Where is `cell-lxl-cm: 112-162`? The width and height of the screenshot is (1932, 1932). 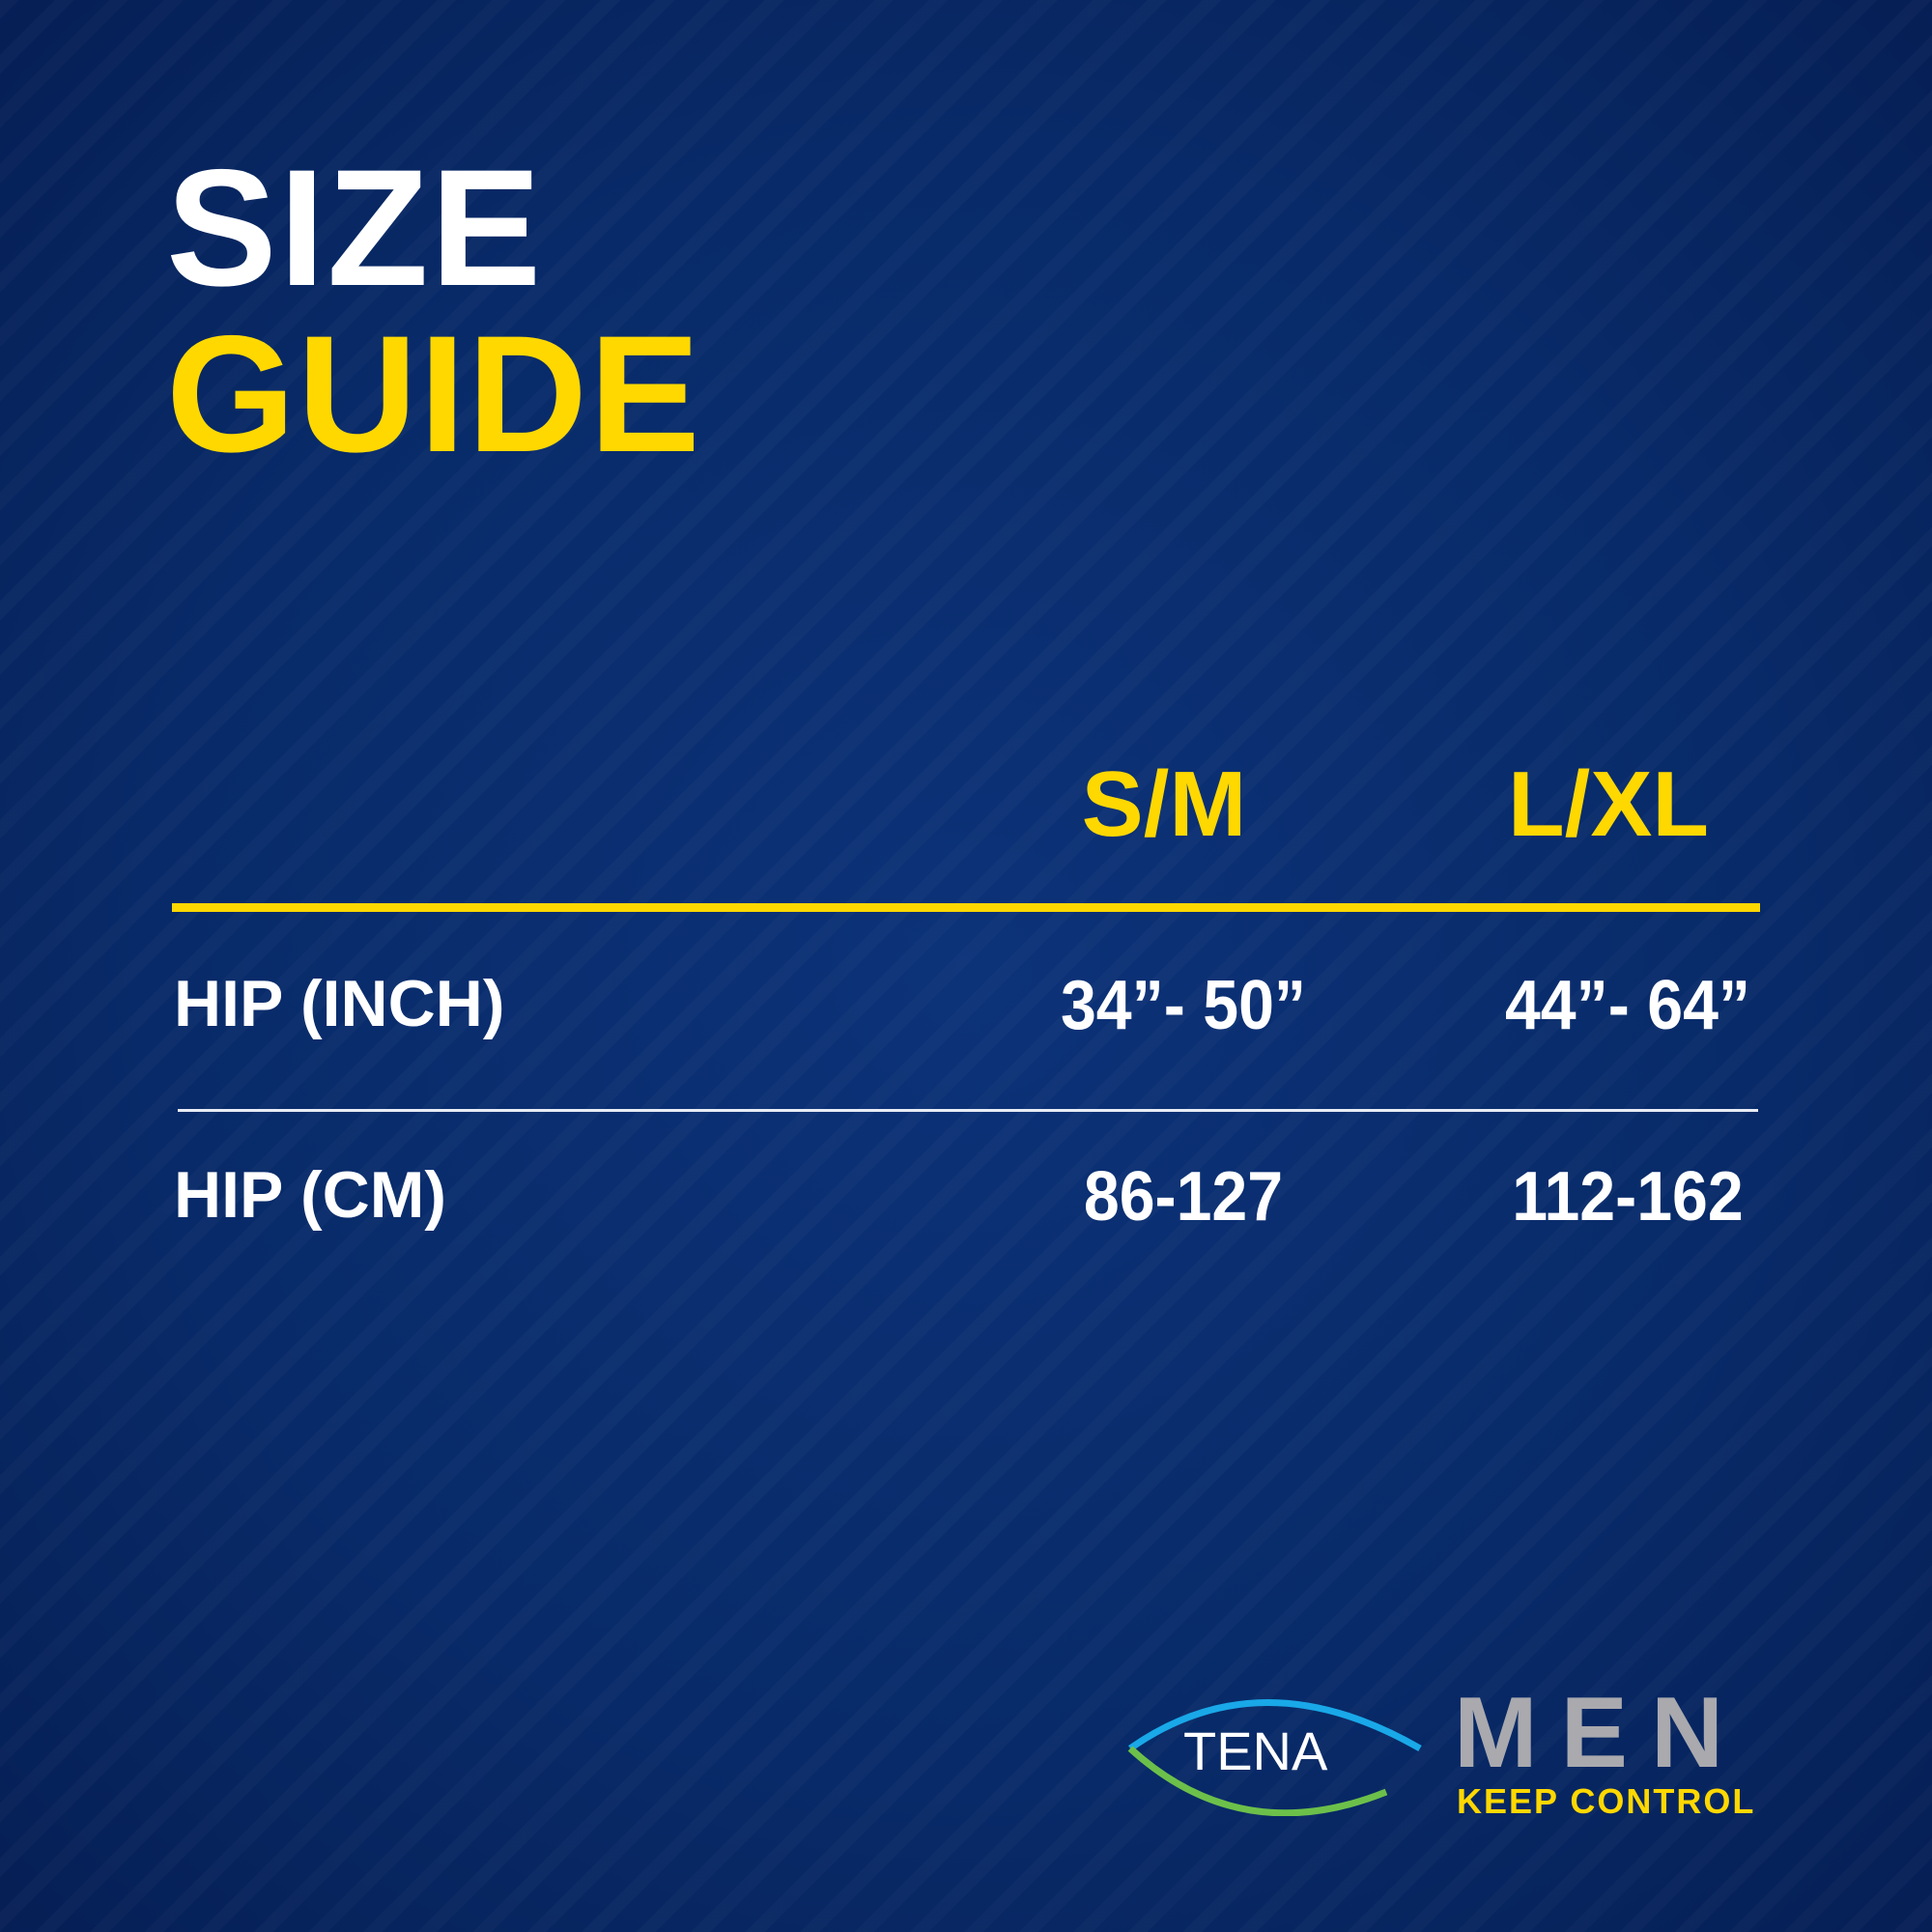
cell-lxl-cm: 112-162 is located at coordinates (1628, 1197).